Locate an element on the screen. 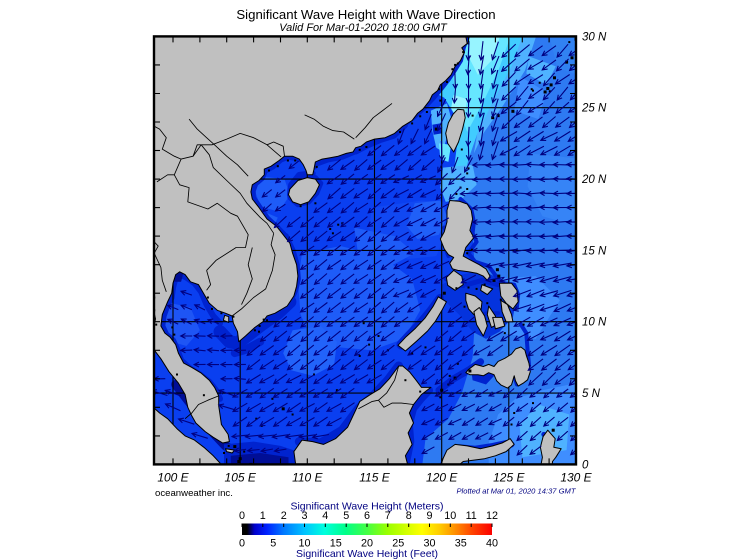 The image size is (755, 560). svg-text: 20 is located at coordinates (367, 544).